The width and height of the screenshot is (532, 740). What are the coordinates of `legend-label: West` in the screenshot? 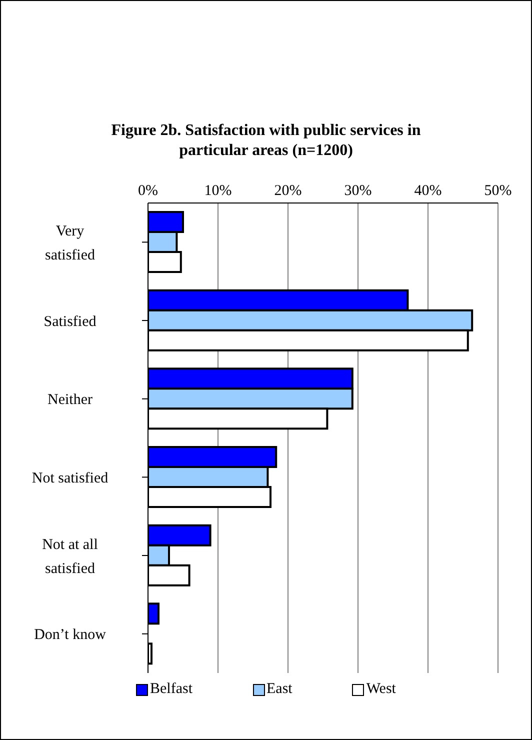 It's located at (381, 689).